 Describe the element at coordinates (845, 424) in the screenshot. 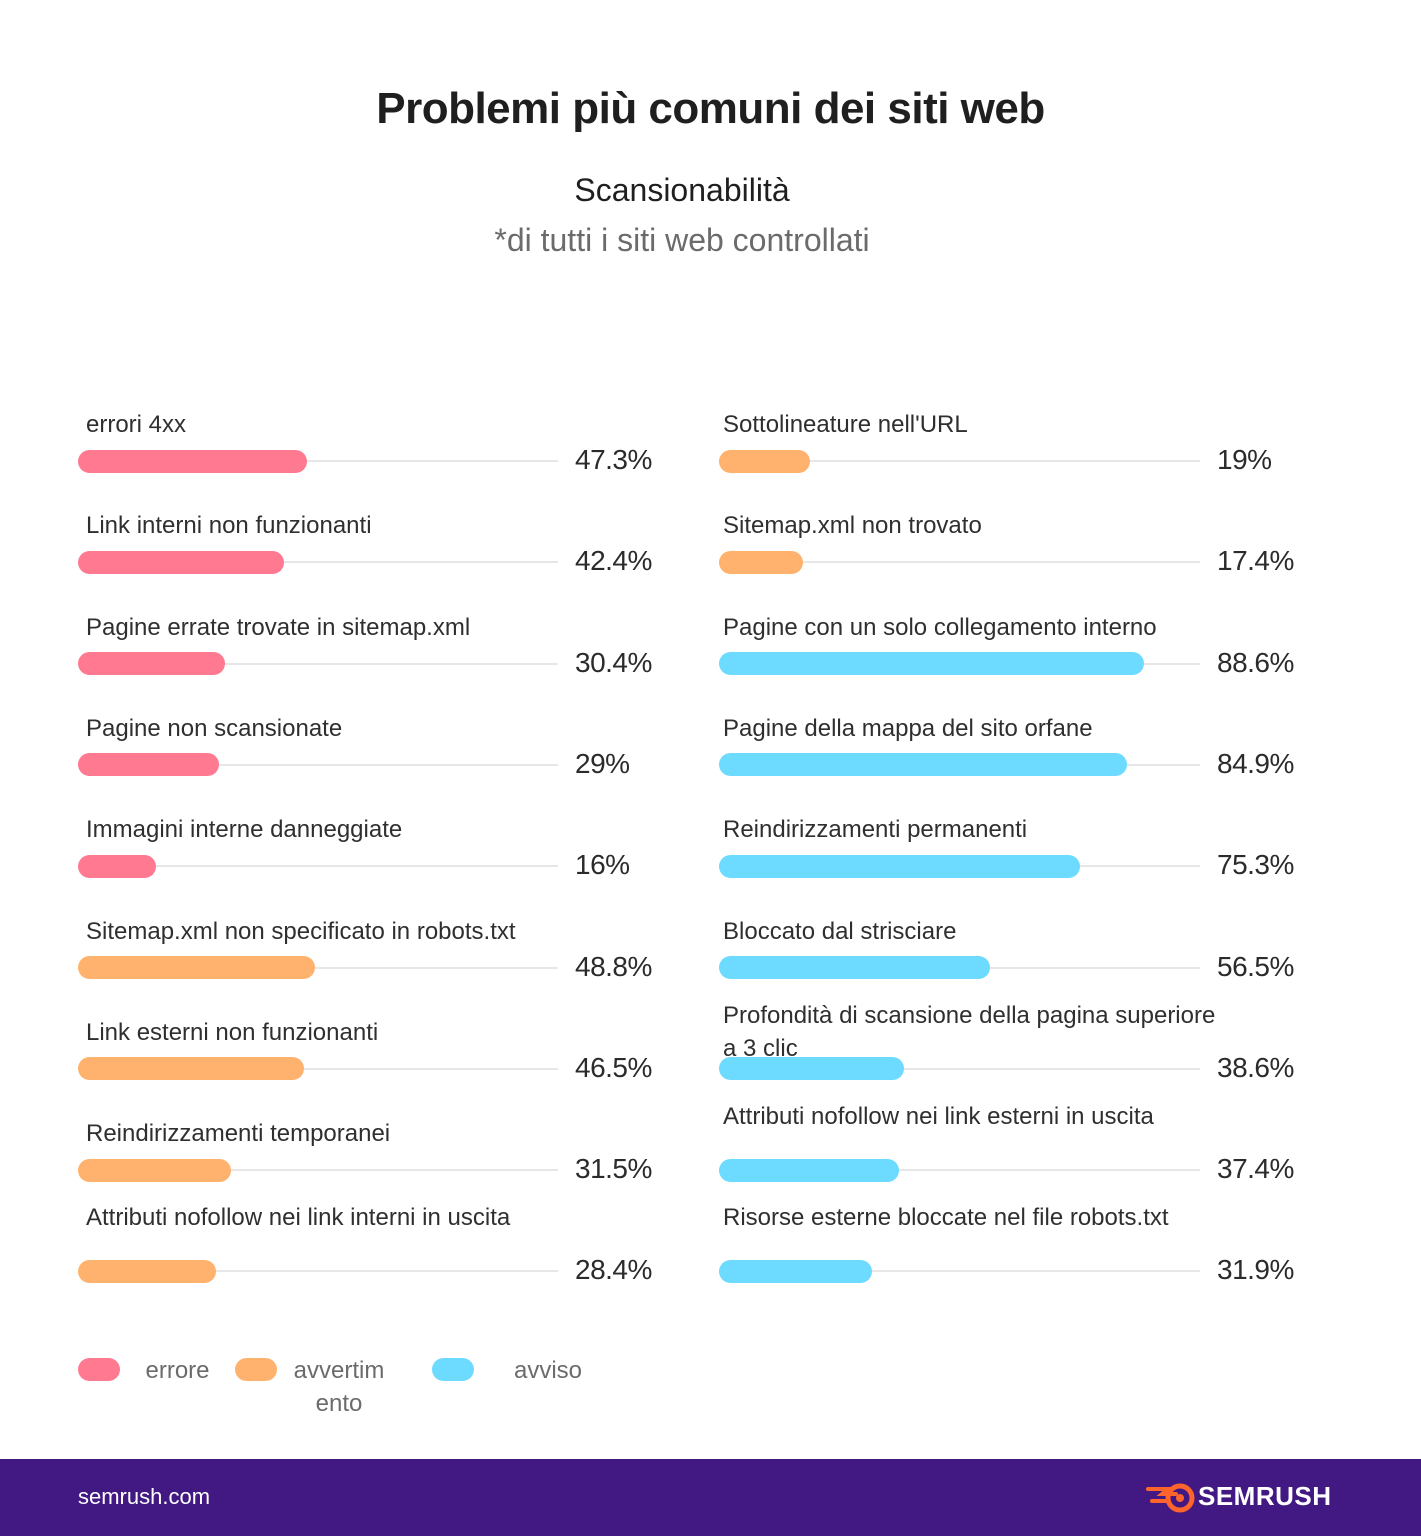

I see `bar-label: Sottolineature nell'URL` at that location.